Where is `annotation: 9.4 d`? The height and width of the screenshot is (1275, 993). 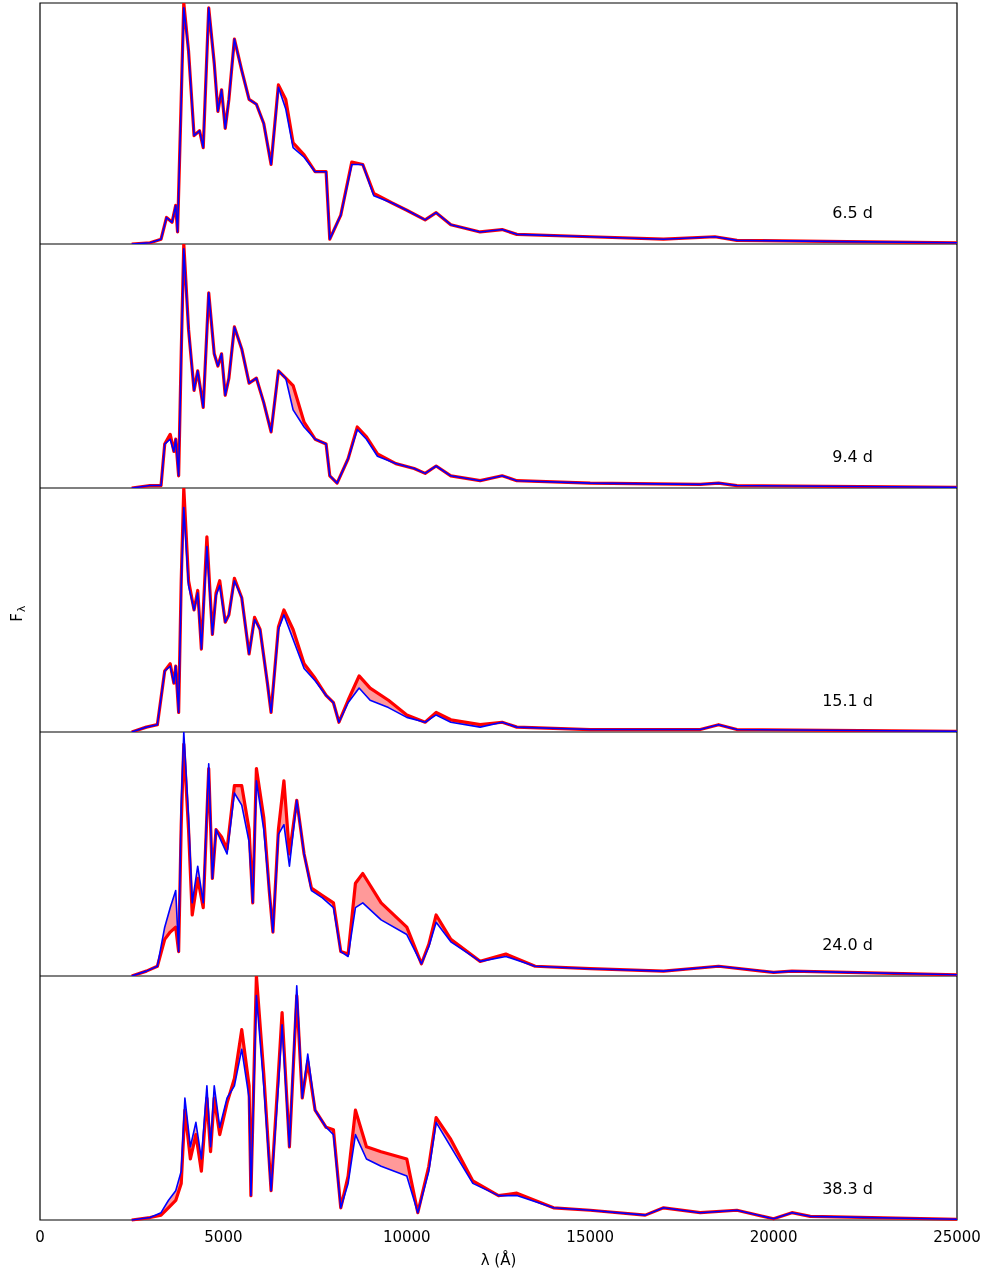 annotation: 9.4 d is located at coordinates (852, 457).